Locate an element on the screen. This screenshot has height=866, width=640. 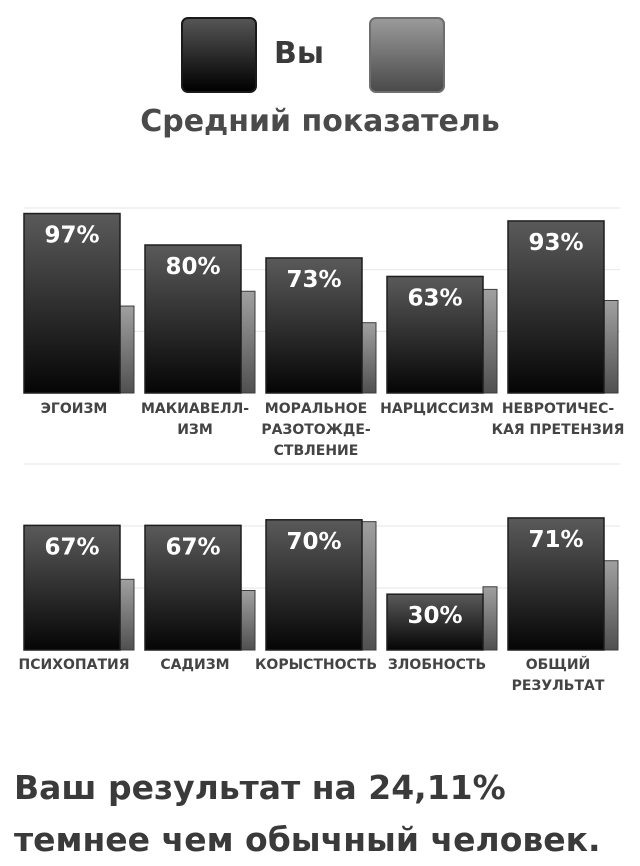
category-label-1-0-0: ПСИХОПАТИЯ is located at coordinates (73, 665).